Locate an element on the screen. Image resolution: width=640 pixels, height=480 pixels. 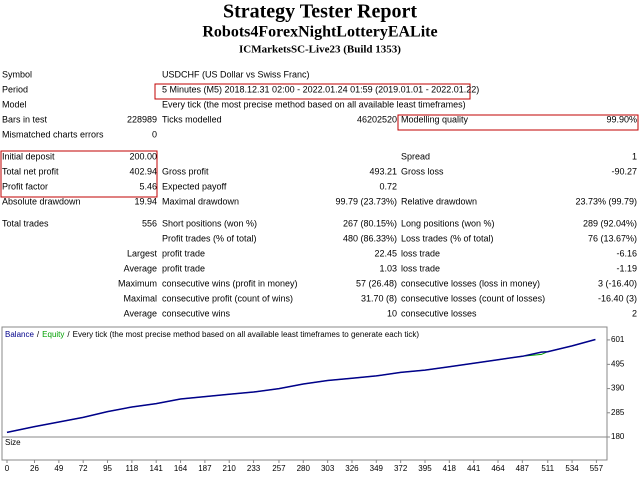
x-tick-label: 72 is located at coordinates (83, 468).